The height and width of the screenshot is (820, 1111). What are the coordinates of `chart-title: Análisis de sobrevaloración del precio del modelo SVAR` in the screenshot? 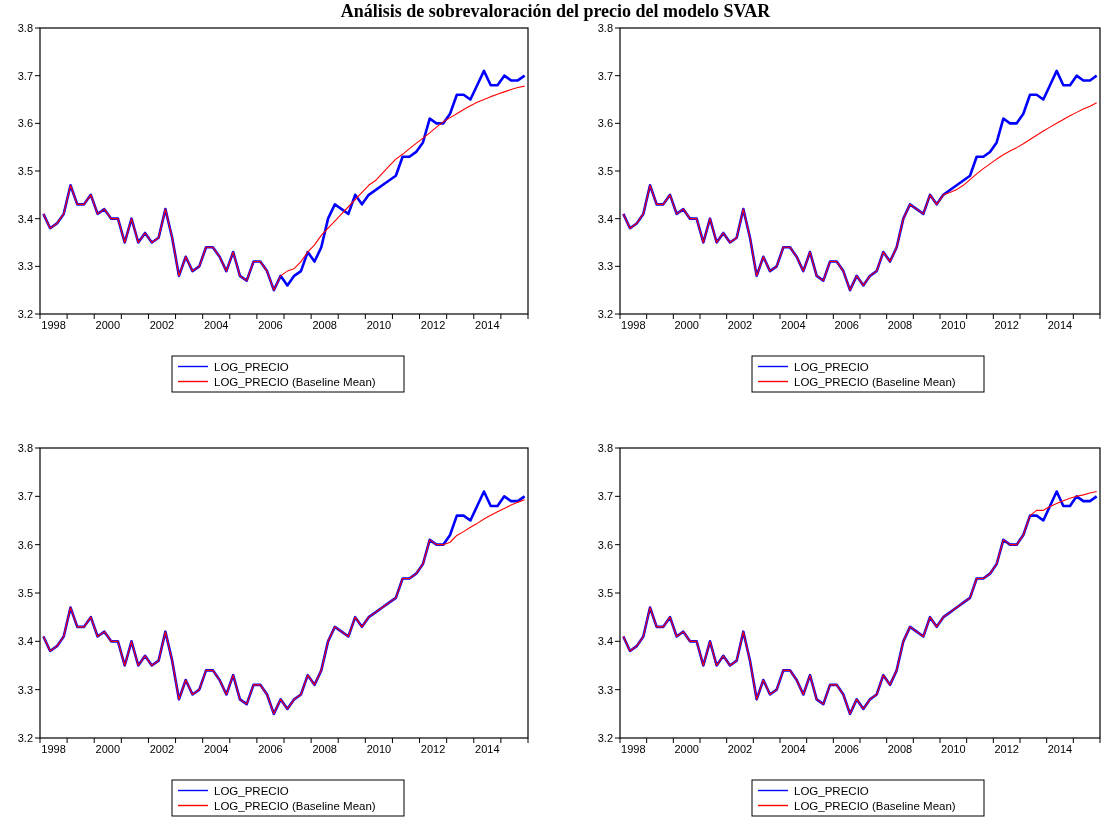 It's located at (556, 11).